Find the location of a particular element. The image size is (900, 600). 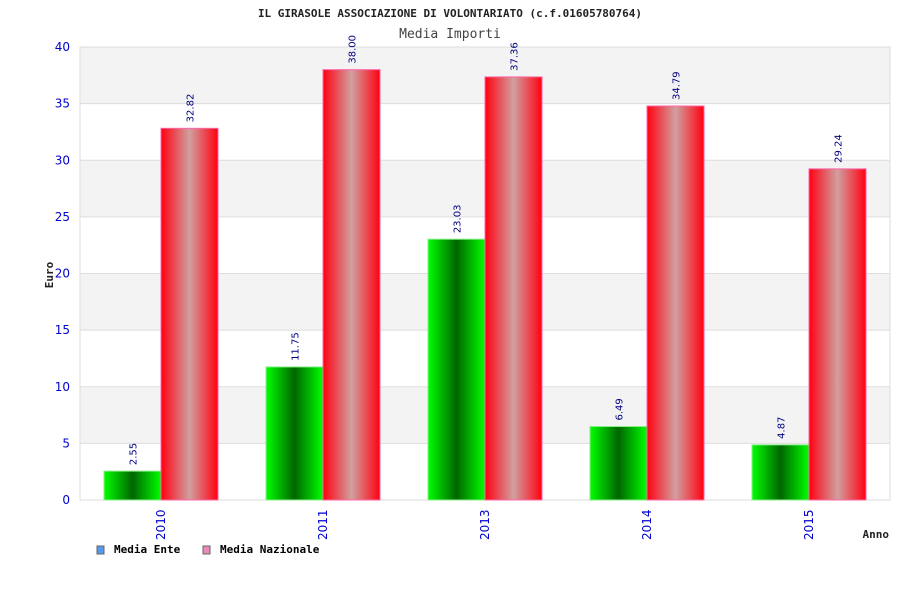

data-label: 11.75 is located at coordinates (296, 346).